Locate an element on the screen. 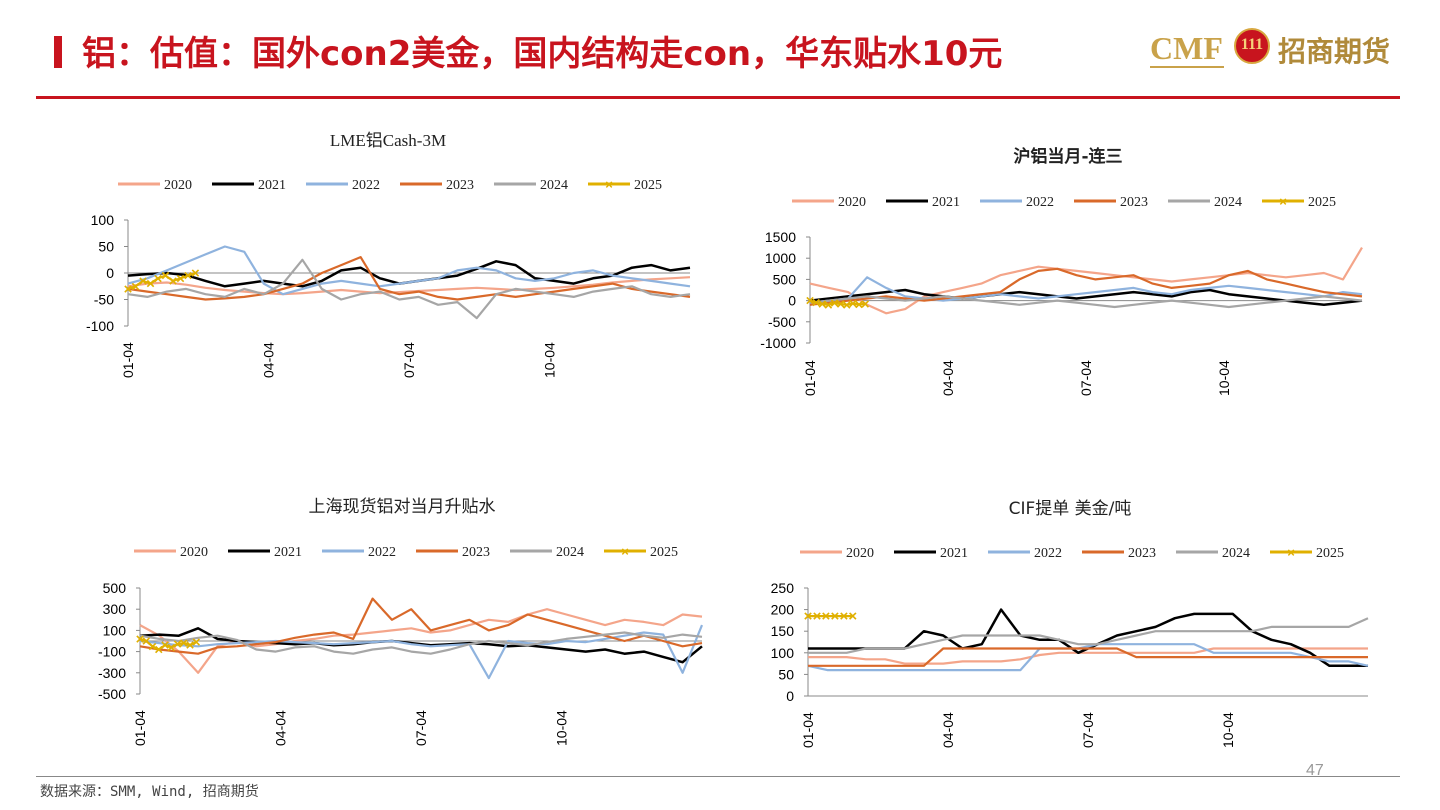 The image size is (1440, 810). y-tick-label: 1500 is located at coordinates (780, 237).